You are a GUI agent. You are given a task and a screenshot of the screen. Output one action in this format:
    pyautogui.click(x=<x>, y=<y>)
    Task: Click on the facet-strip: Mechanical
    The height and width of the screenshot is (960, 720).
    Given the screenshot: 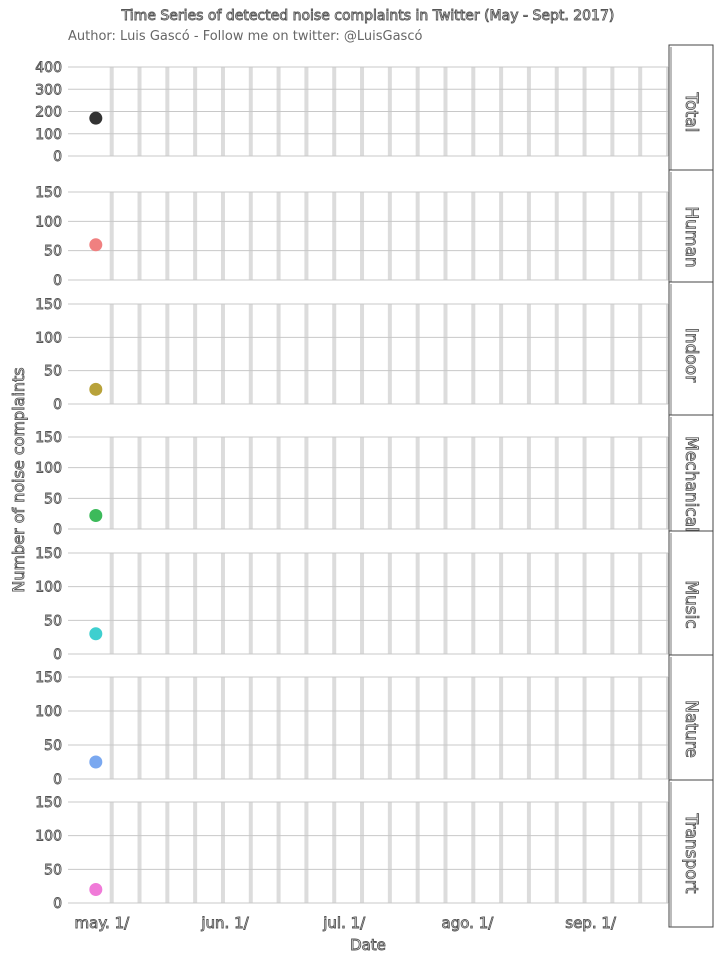 What is the action you would take?
    pyautogui.click(x=691, y=484)
    